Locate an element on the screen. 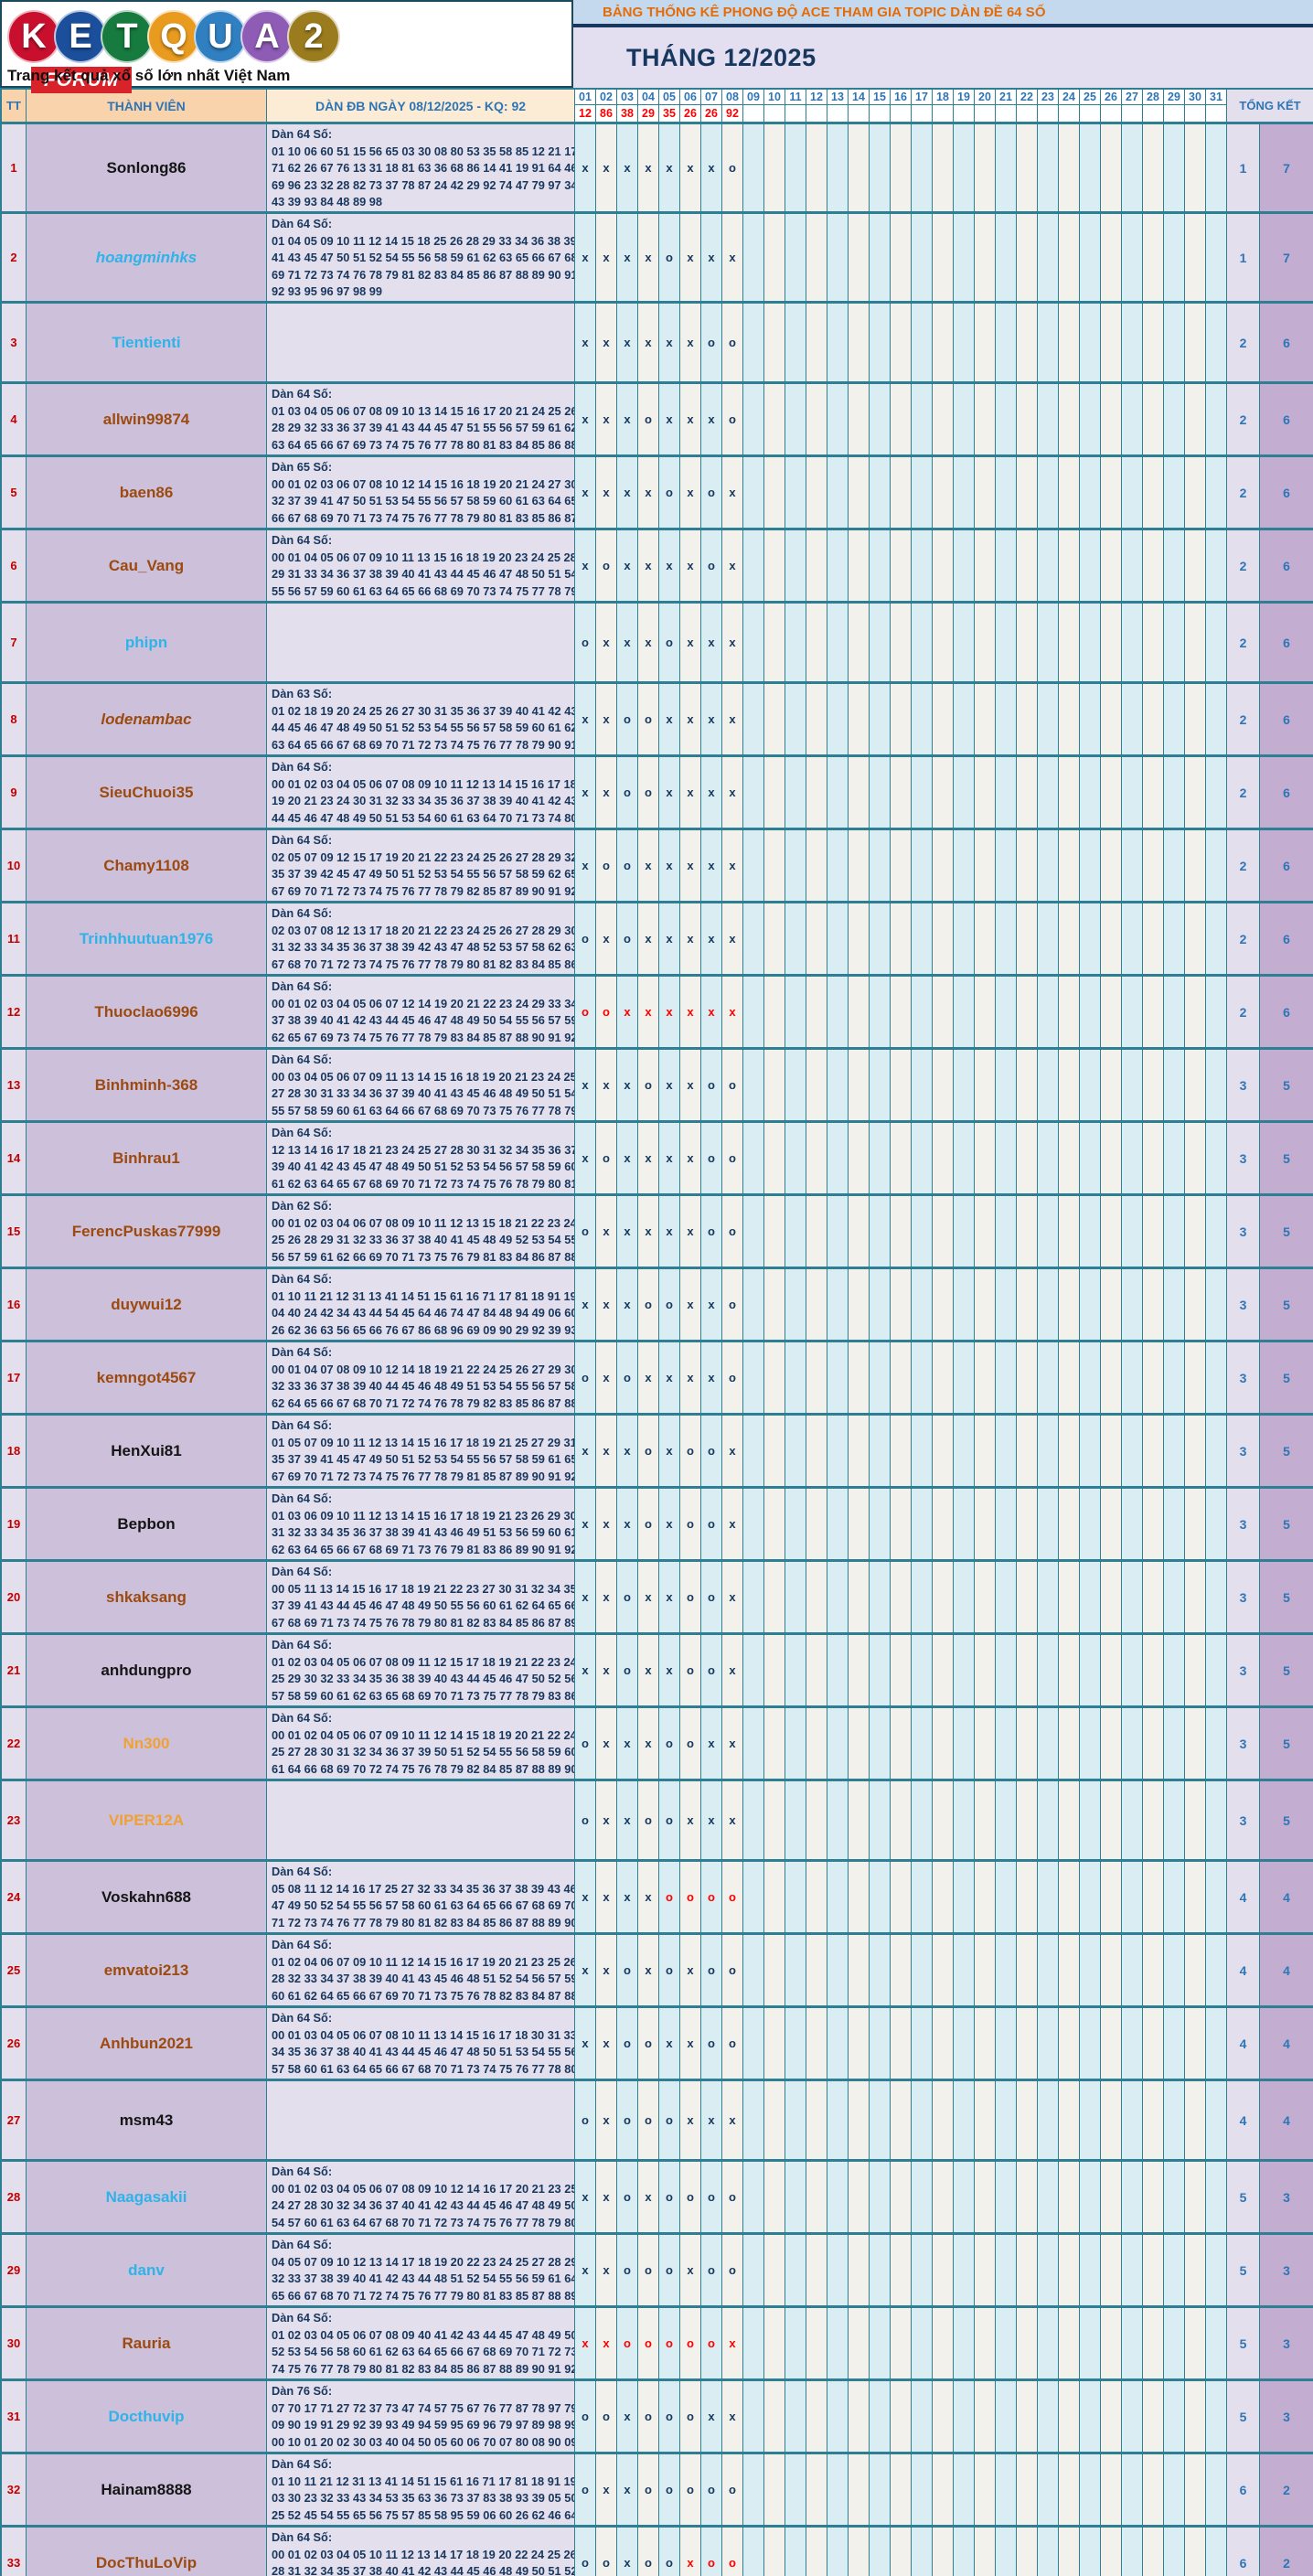  member-name: FerencPuskas77999 is located at coordinates (147, 1231).